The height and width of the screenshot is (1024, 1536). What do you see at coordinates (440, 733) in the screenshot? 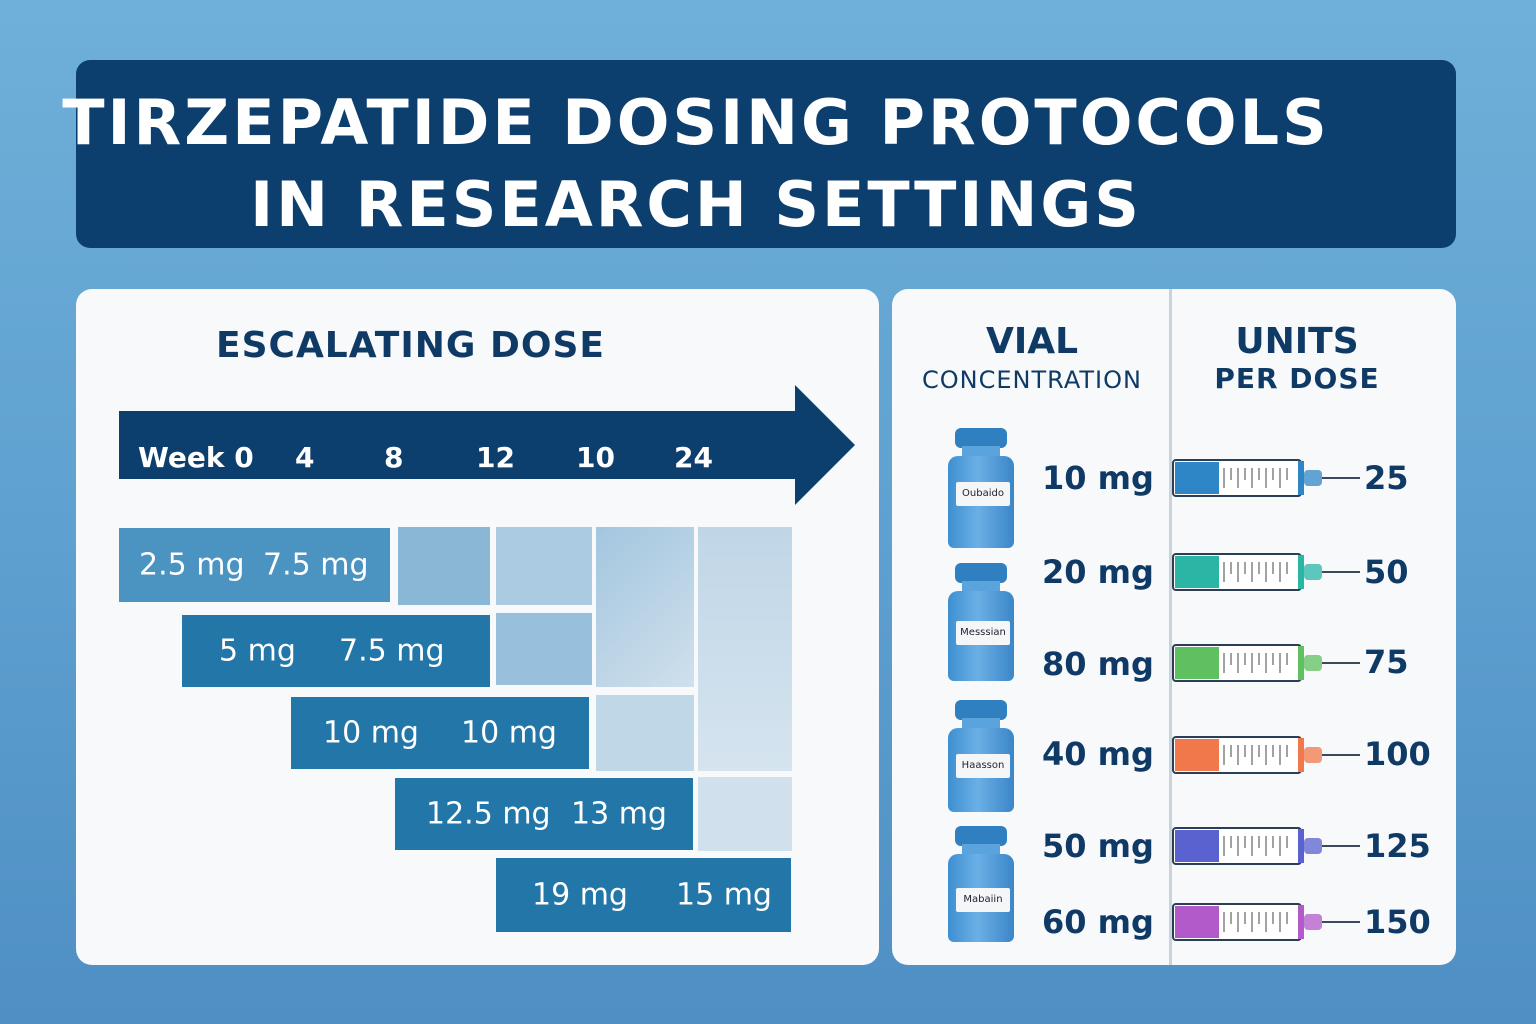
I see `dose-row-3: 10 mg 10 mg` at bounding box center [440, 733].